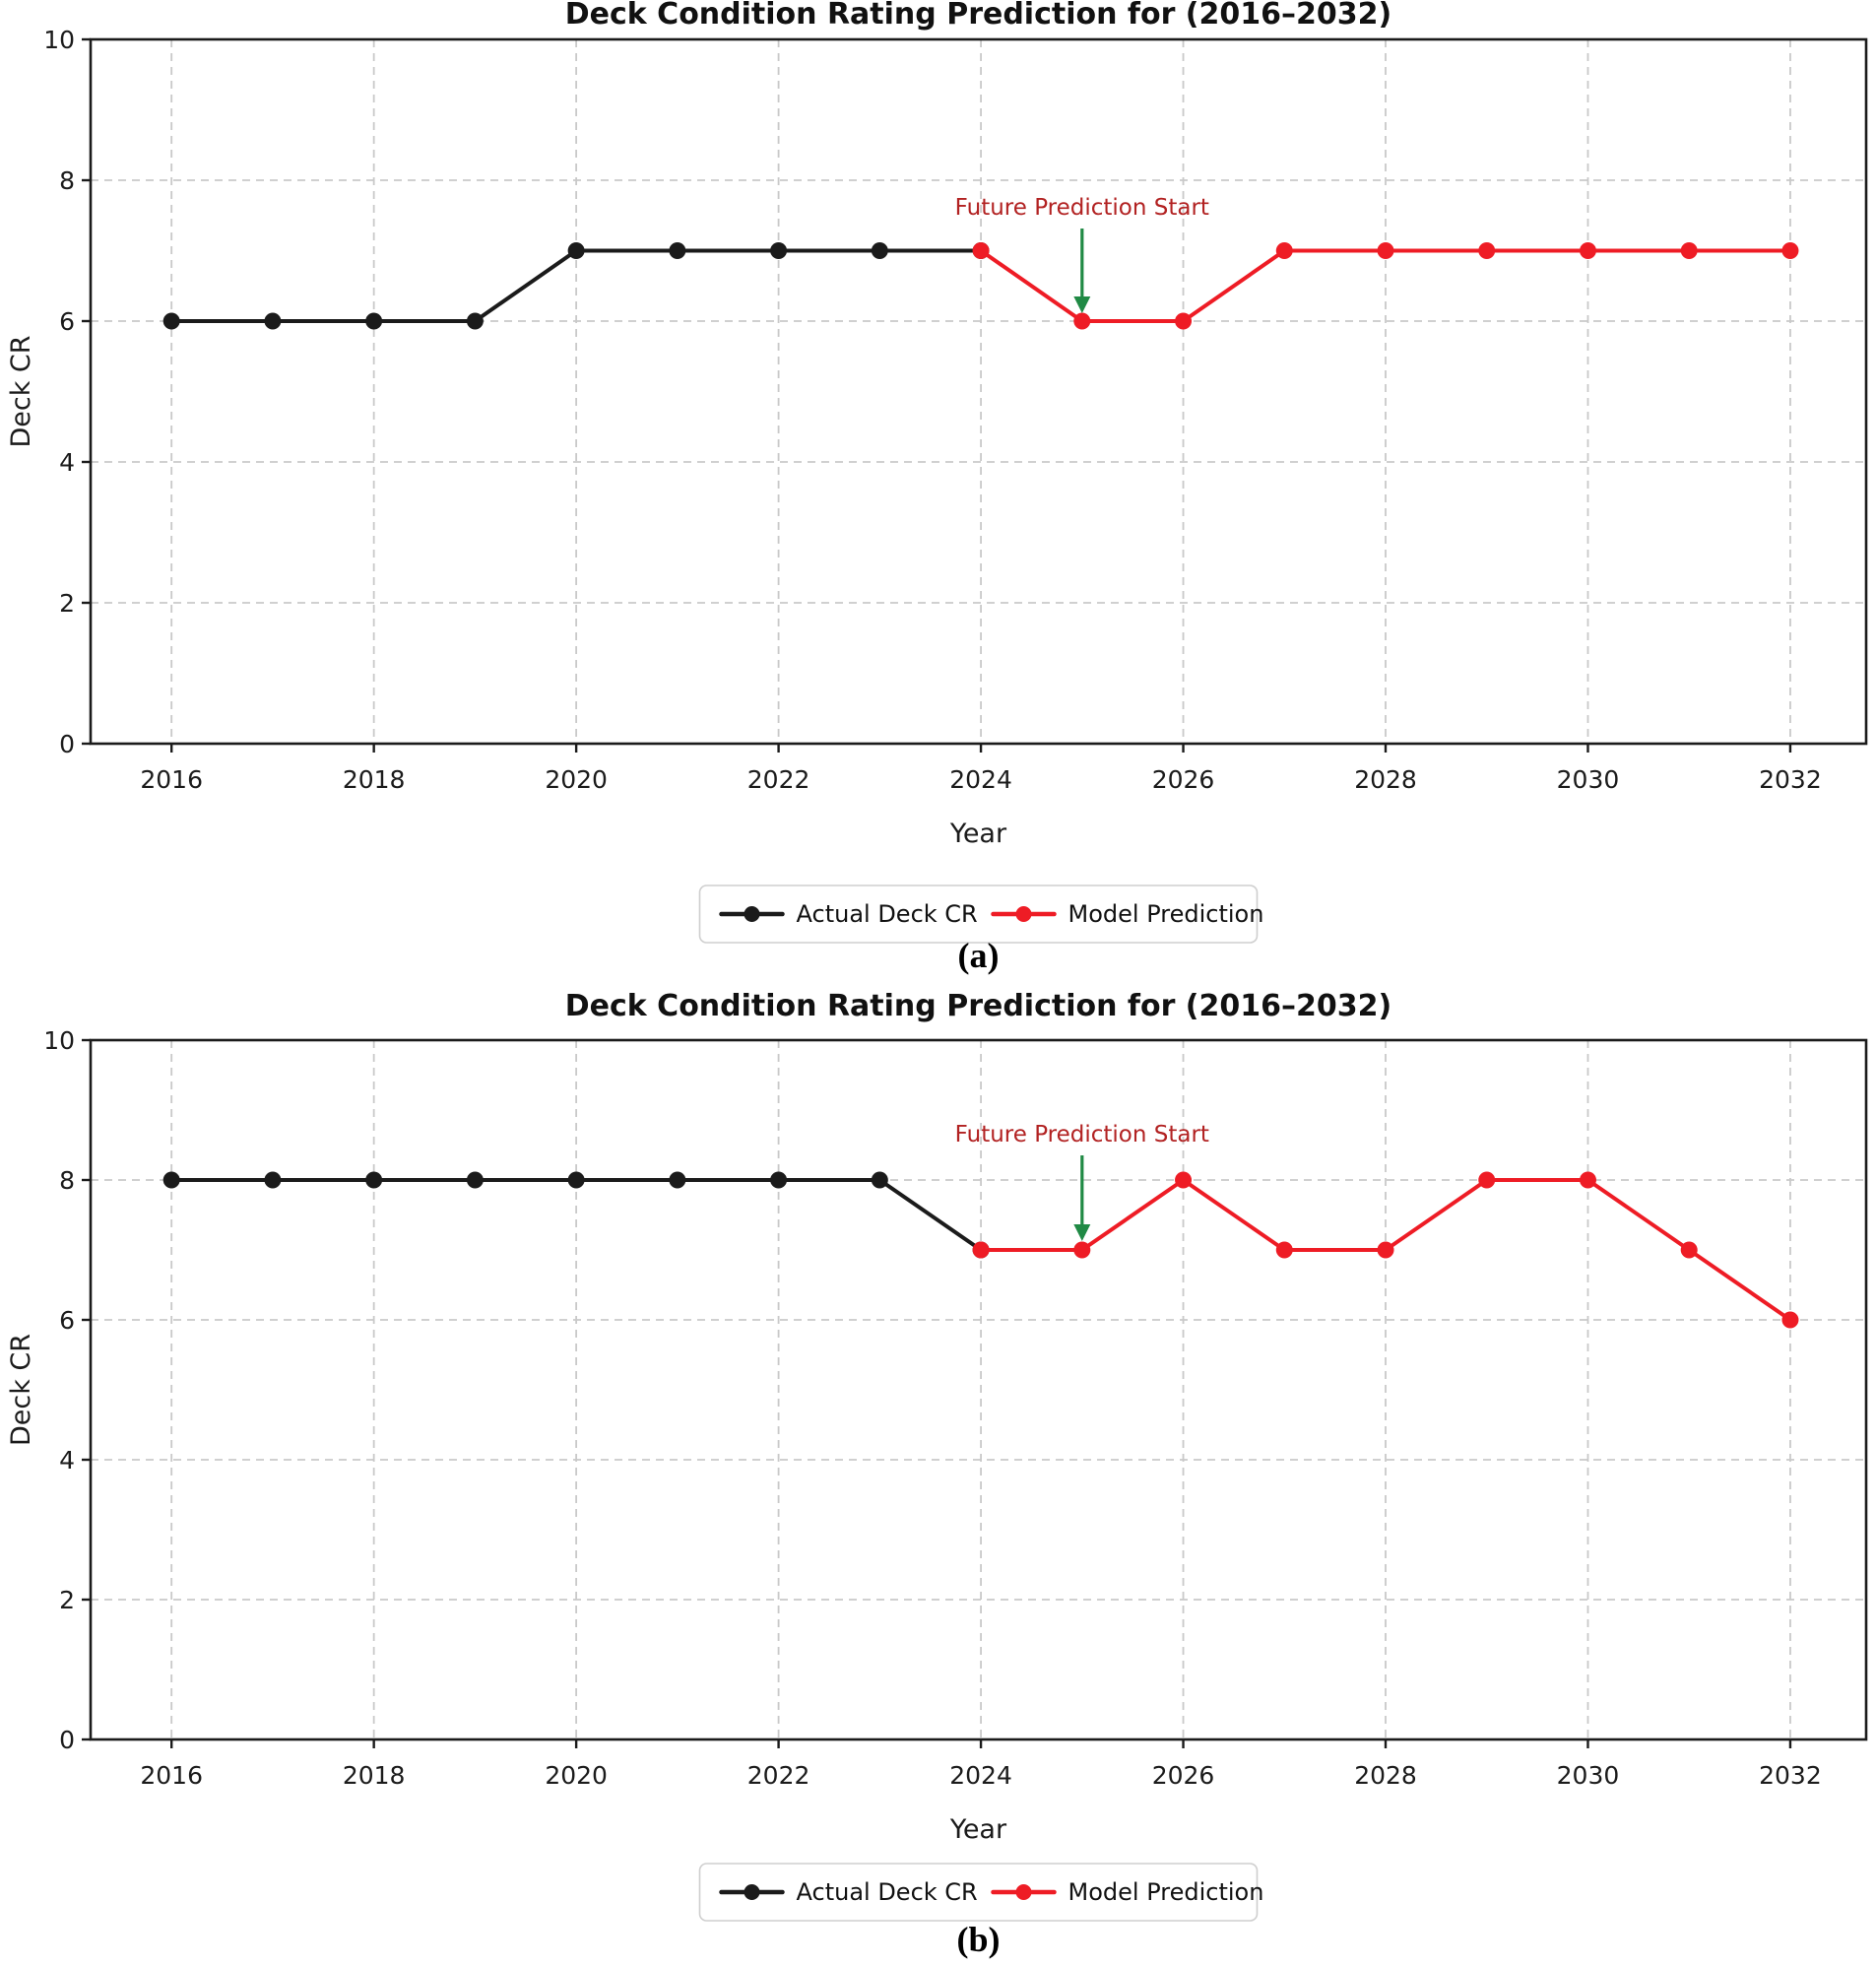 The width and height of the screenshot is (1876, 1967). Describe the element at coordinates (979, 956) in the screenshot. I see `panel-caption-a: (a)` at that location.